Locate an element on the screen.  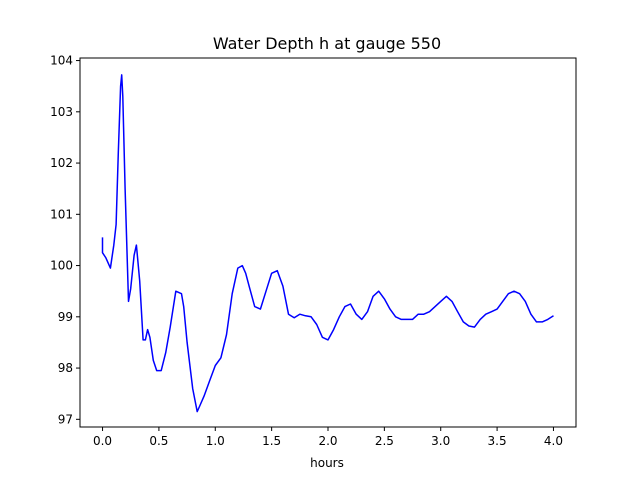
y-tick-label: 103 is located at coordinates (61, 112).